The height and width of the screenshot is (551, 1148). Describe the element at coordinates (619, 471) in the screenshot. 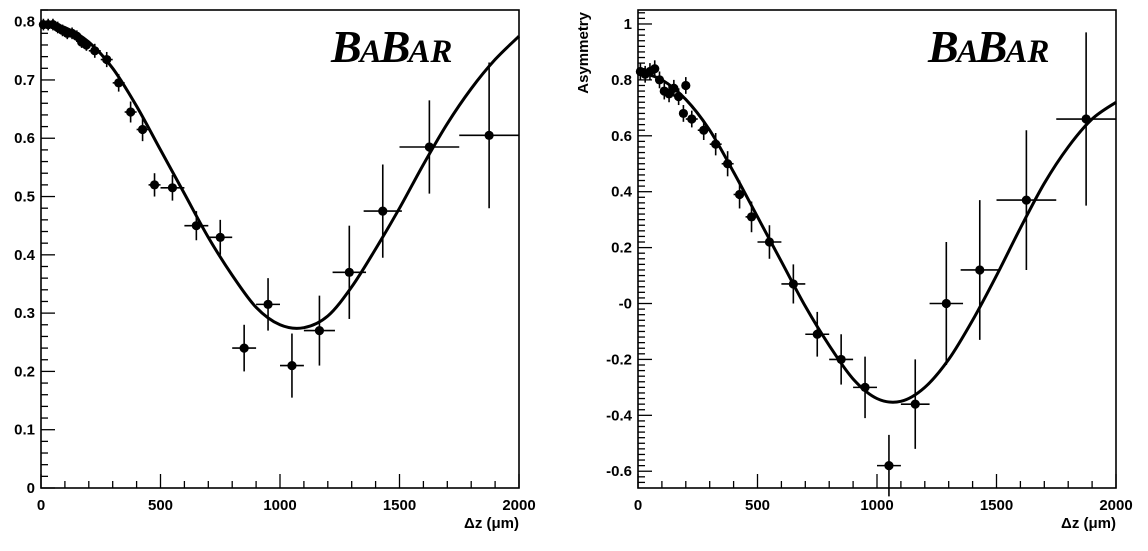

I see `y-tick-label: -0.6` at that location.